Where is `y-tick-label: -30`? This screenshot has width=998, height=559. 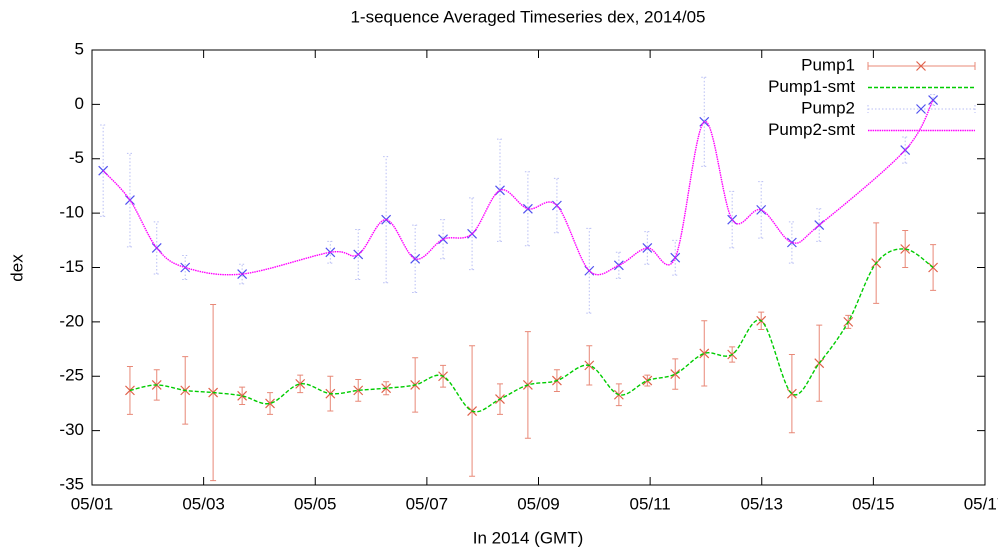 y-tick-label: -30 is located at coordinates (71, 429).